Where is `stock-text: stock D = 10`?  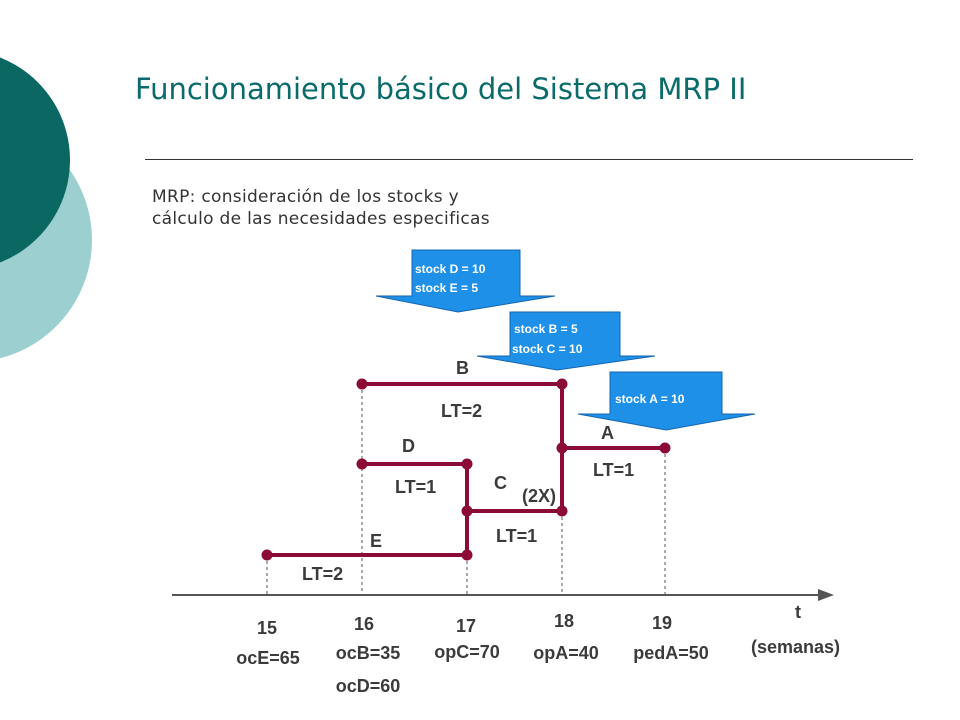
stock-text: stock D = 10 is located at coordinates (450, 269).